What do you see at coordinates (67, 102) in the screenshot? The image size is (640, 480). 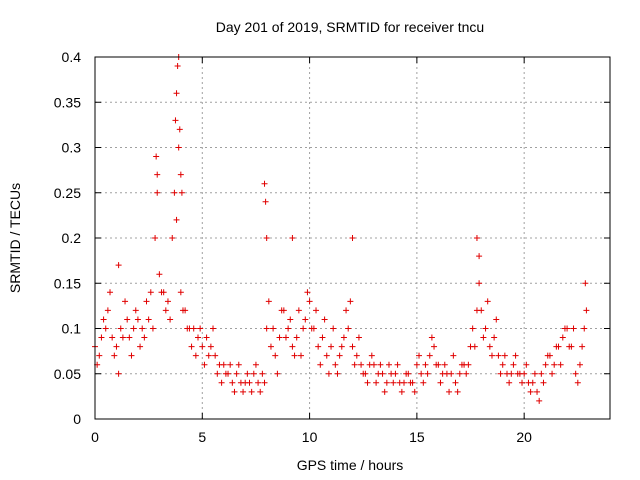 I see `y-tick-label: 0.35` at bounding box center [67, 102].